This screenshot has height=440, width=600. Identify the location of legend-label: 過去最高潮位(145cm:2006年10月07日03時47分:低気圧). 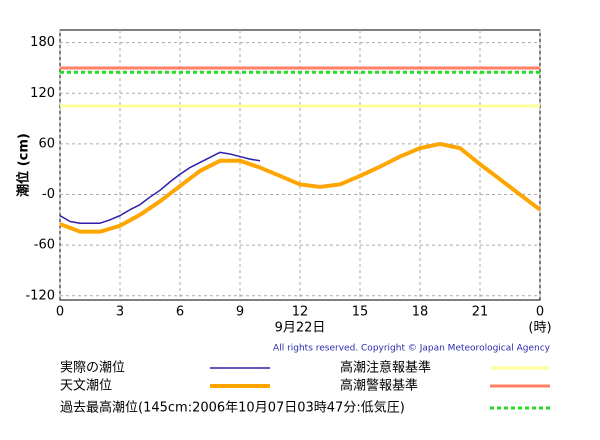
(232, 408).